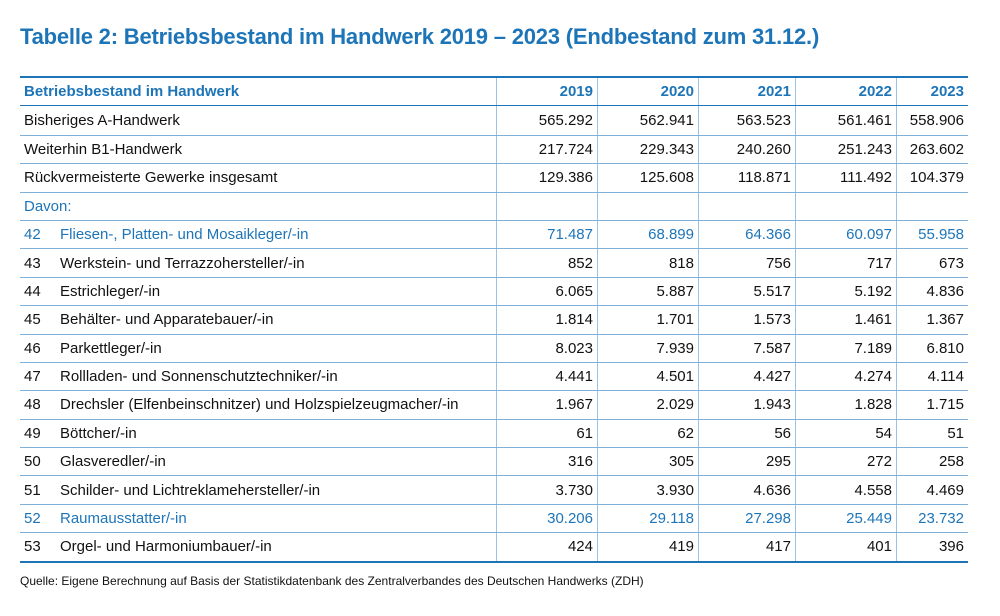 The image size is (1000, 616). Describe the element at coordinates (258, 149) in the screenshot. I see `row-label-cell: Weiterhin B1-Handwerk` at that location.